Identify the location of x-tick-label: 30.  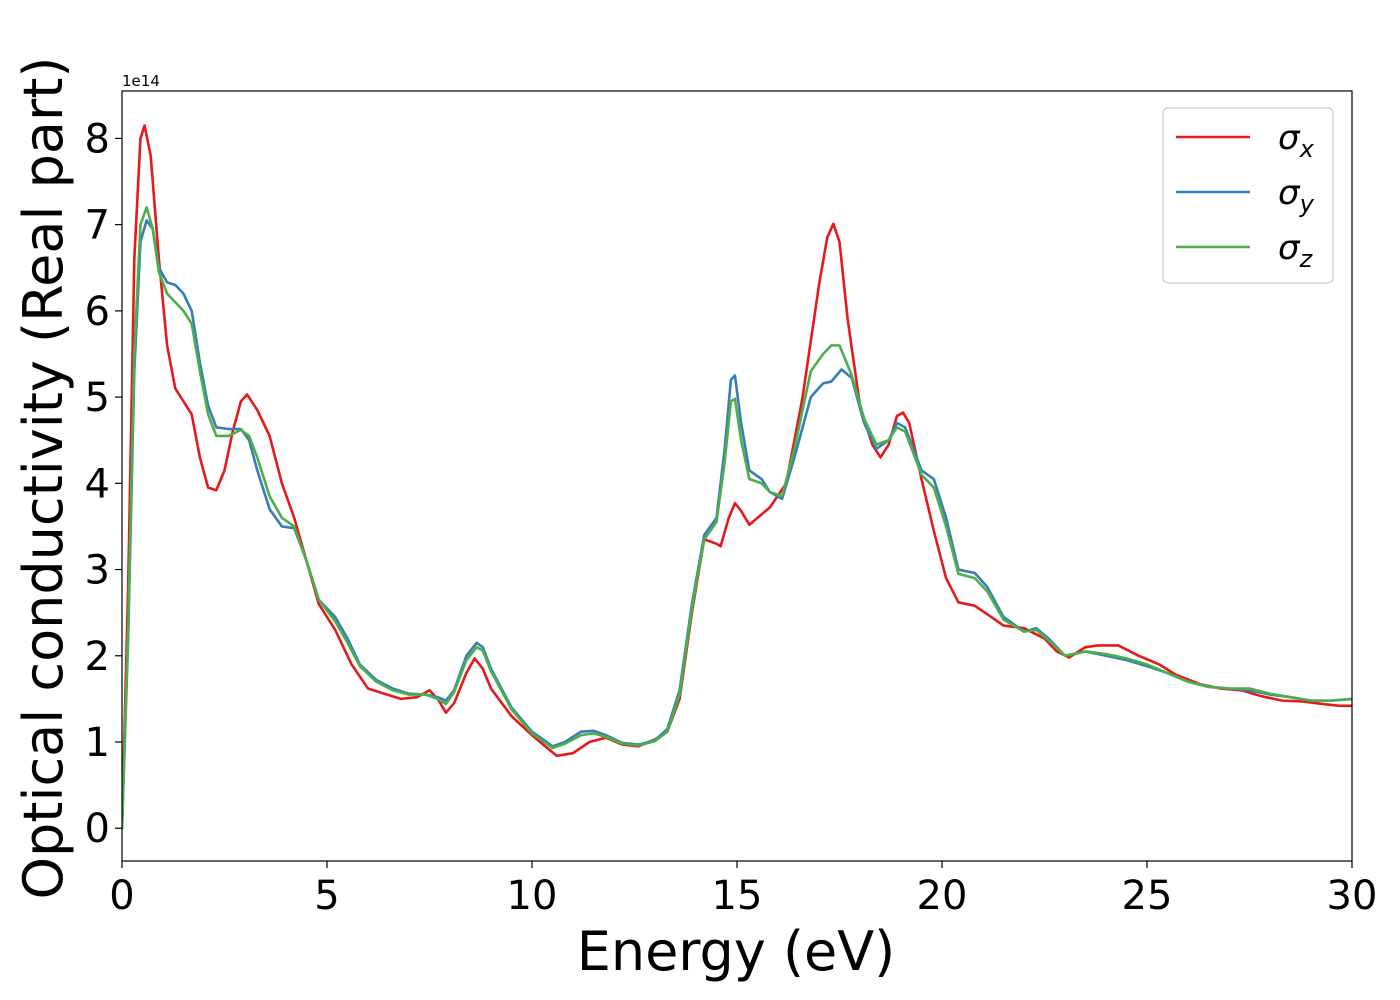
(1352, 896).